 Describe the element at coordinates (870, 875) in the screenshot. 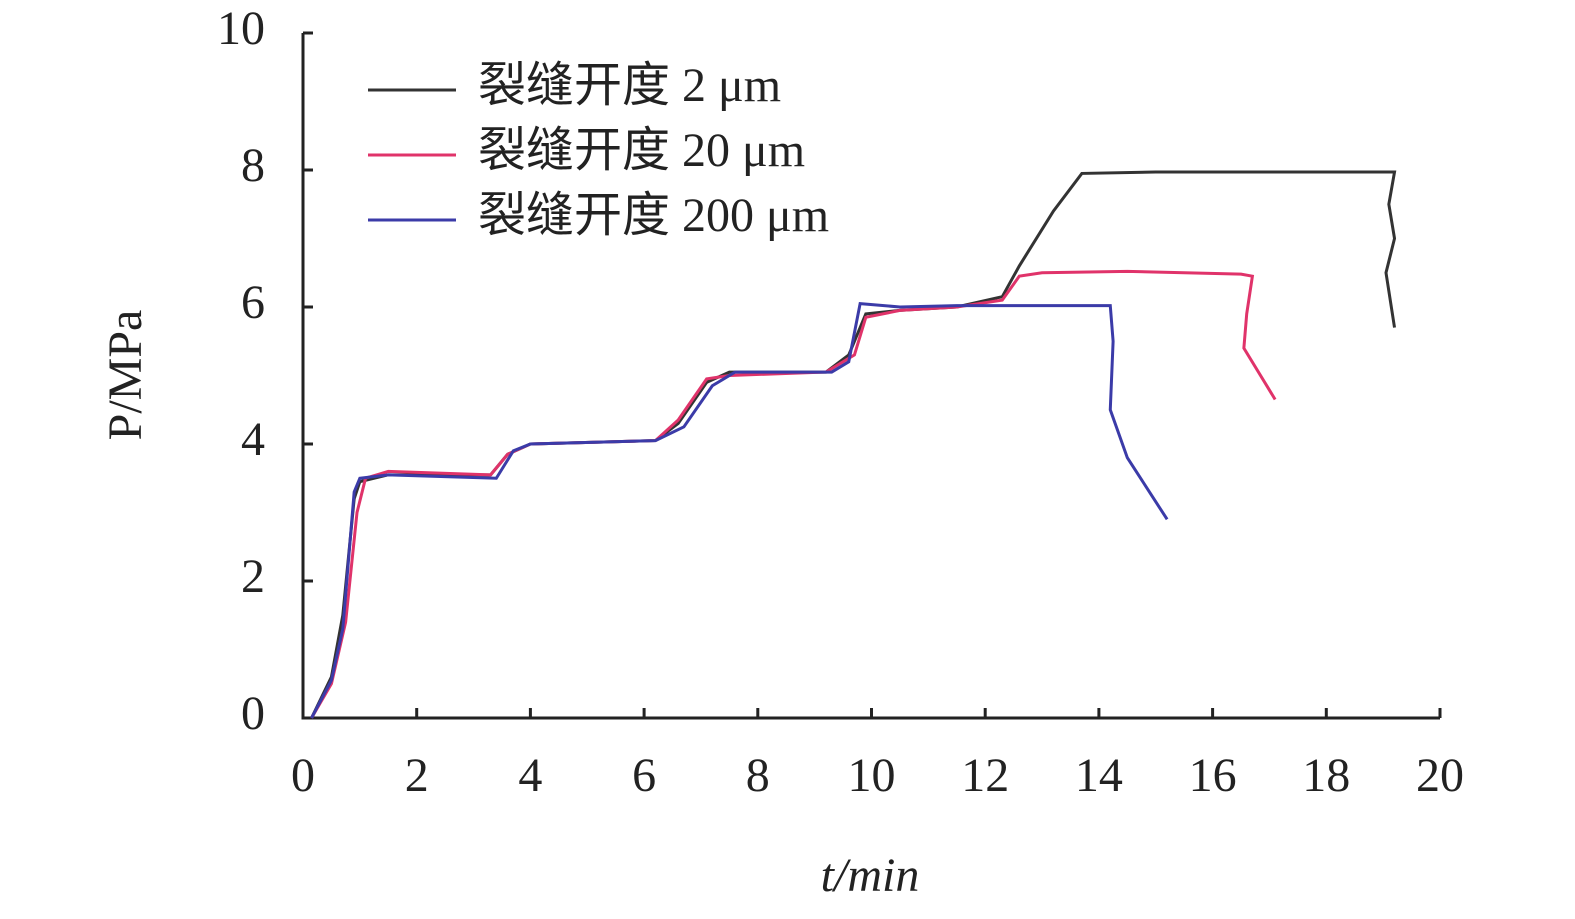

I see `x-axis-label: t/min` at that location.